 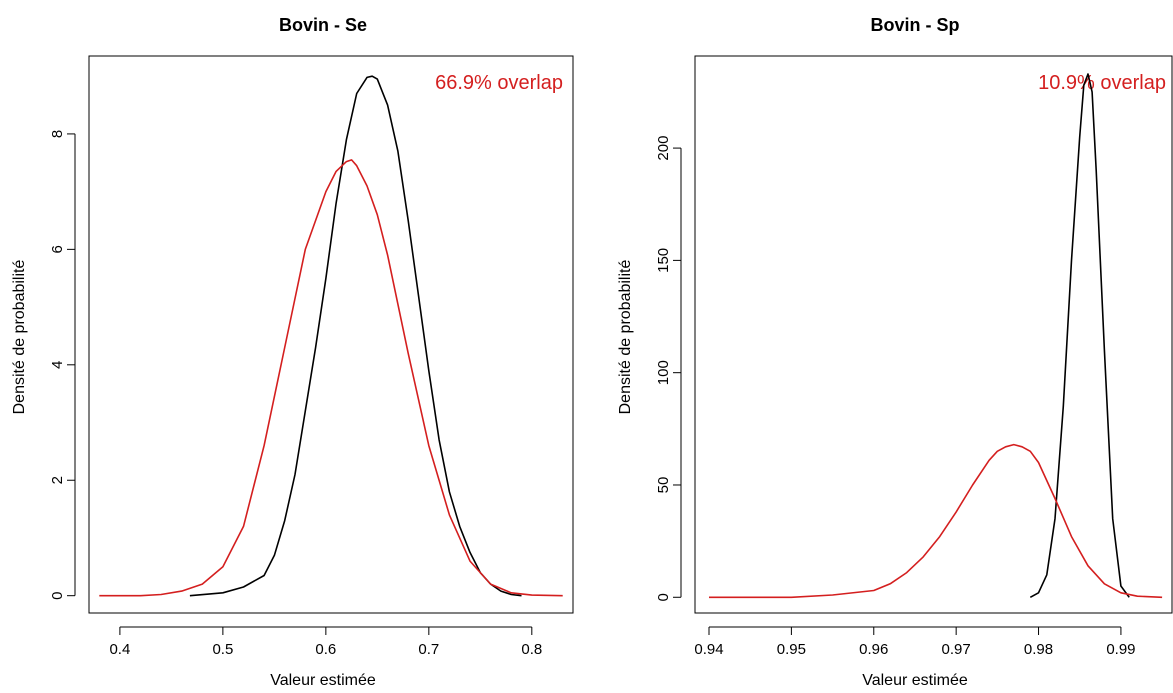 What do you see at coordinates (1120, 649) in the screenshot?
I see `right-x-tick-label: 0.99` at bounding box center [1120, 649].